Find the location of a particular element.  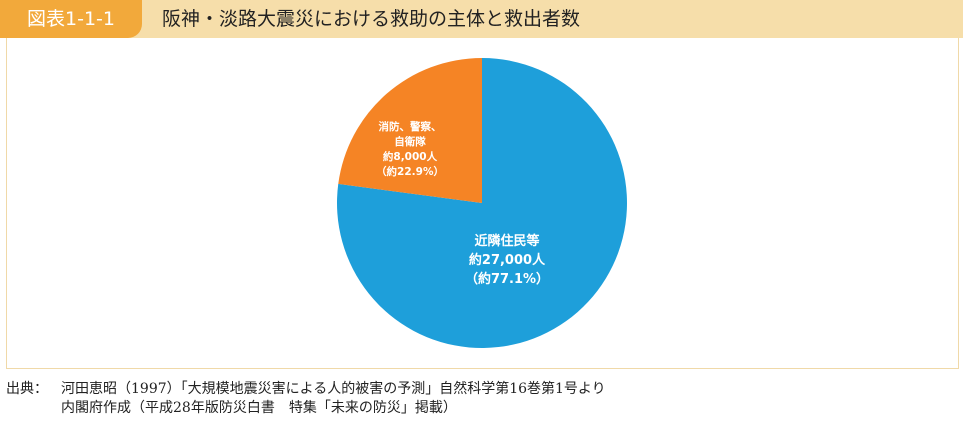

figure-header: 図表1-1-1 阪神・淡路大震災における救助の主体と救出者数 is located at coordinates (481, 19).